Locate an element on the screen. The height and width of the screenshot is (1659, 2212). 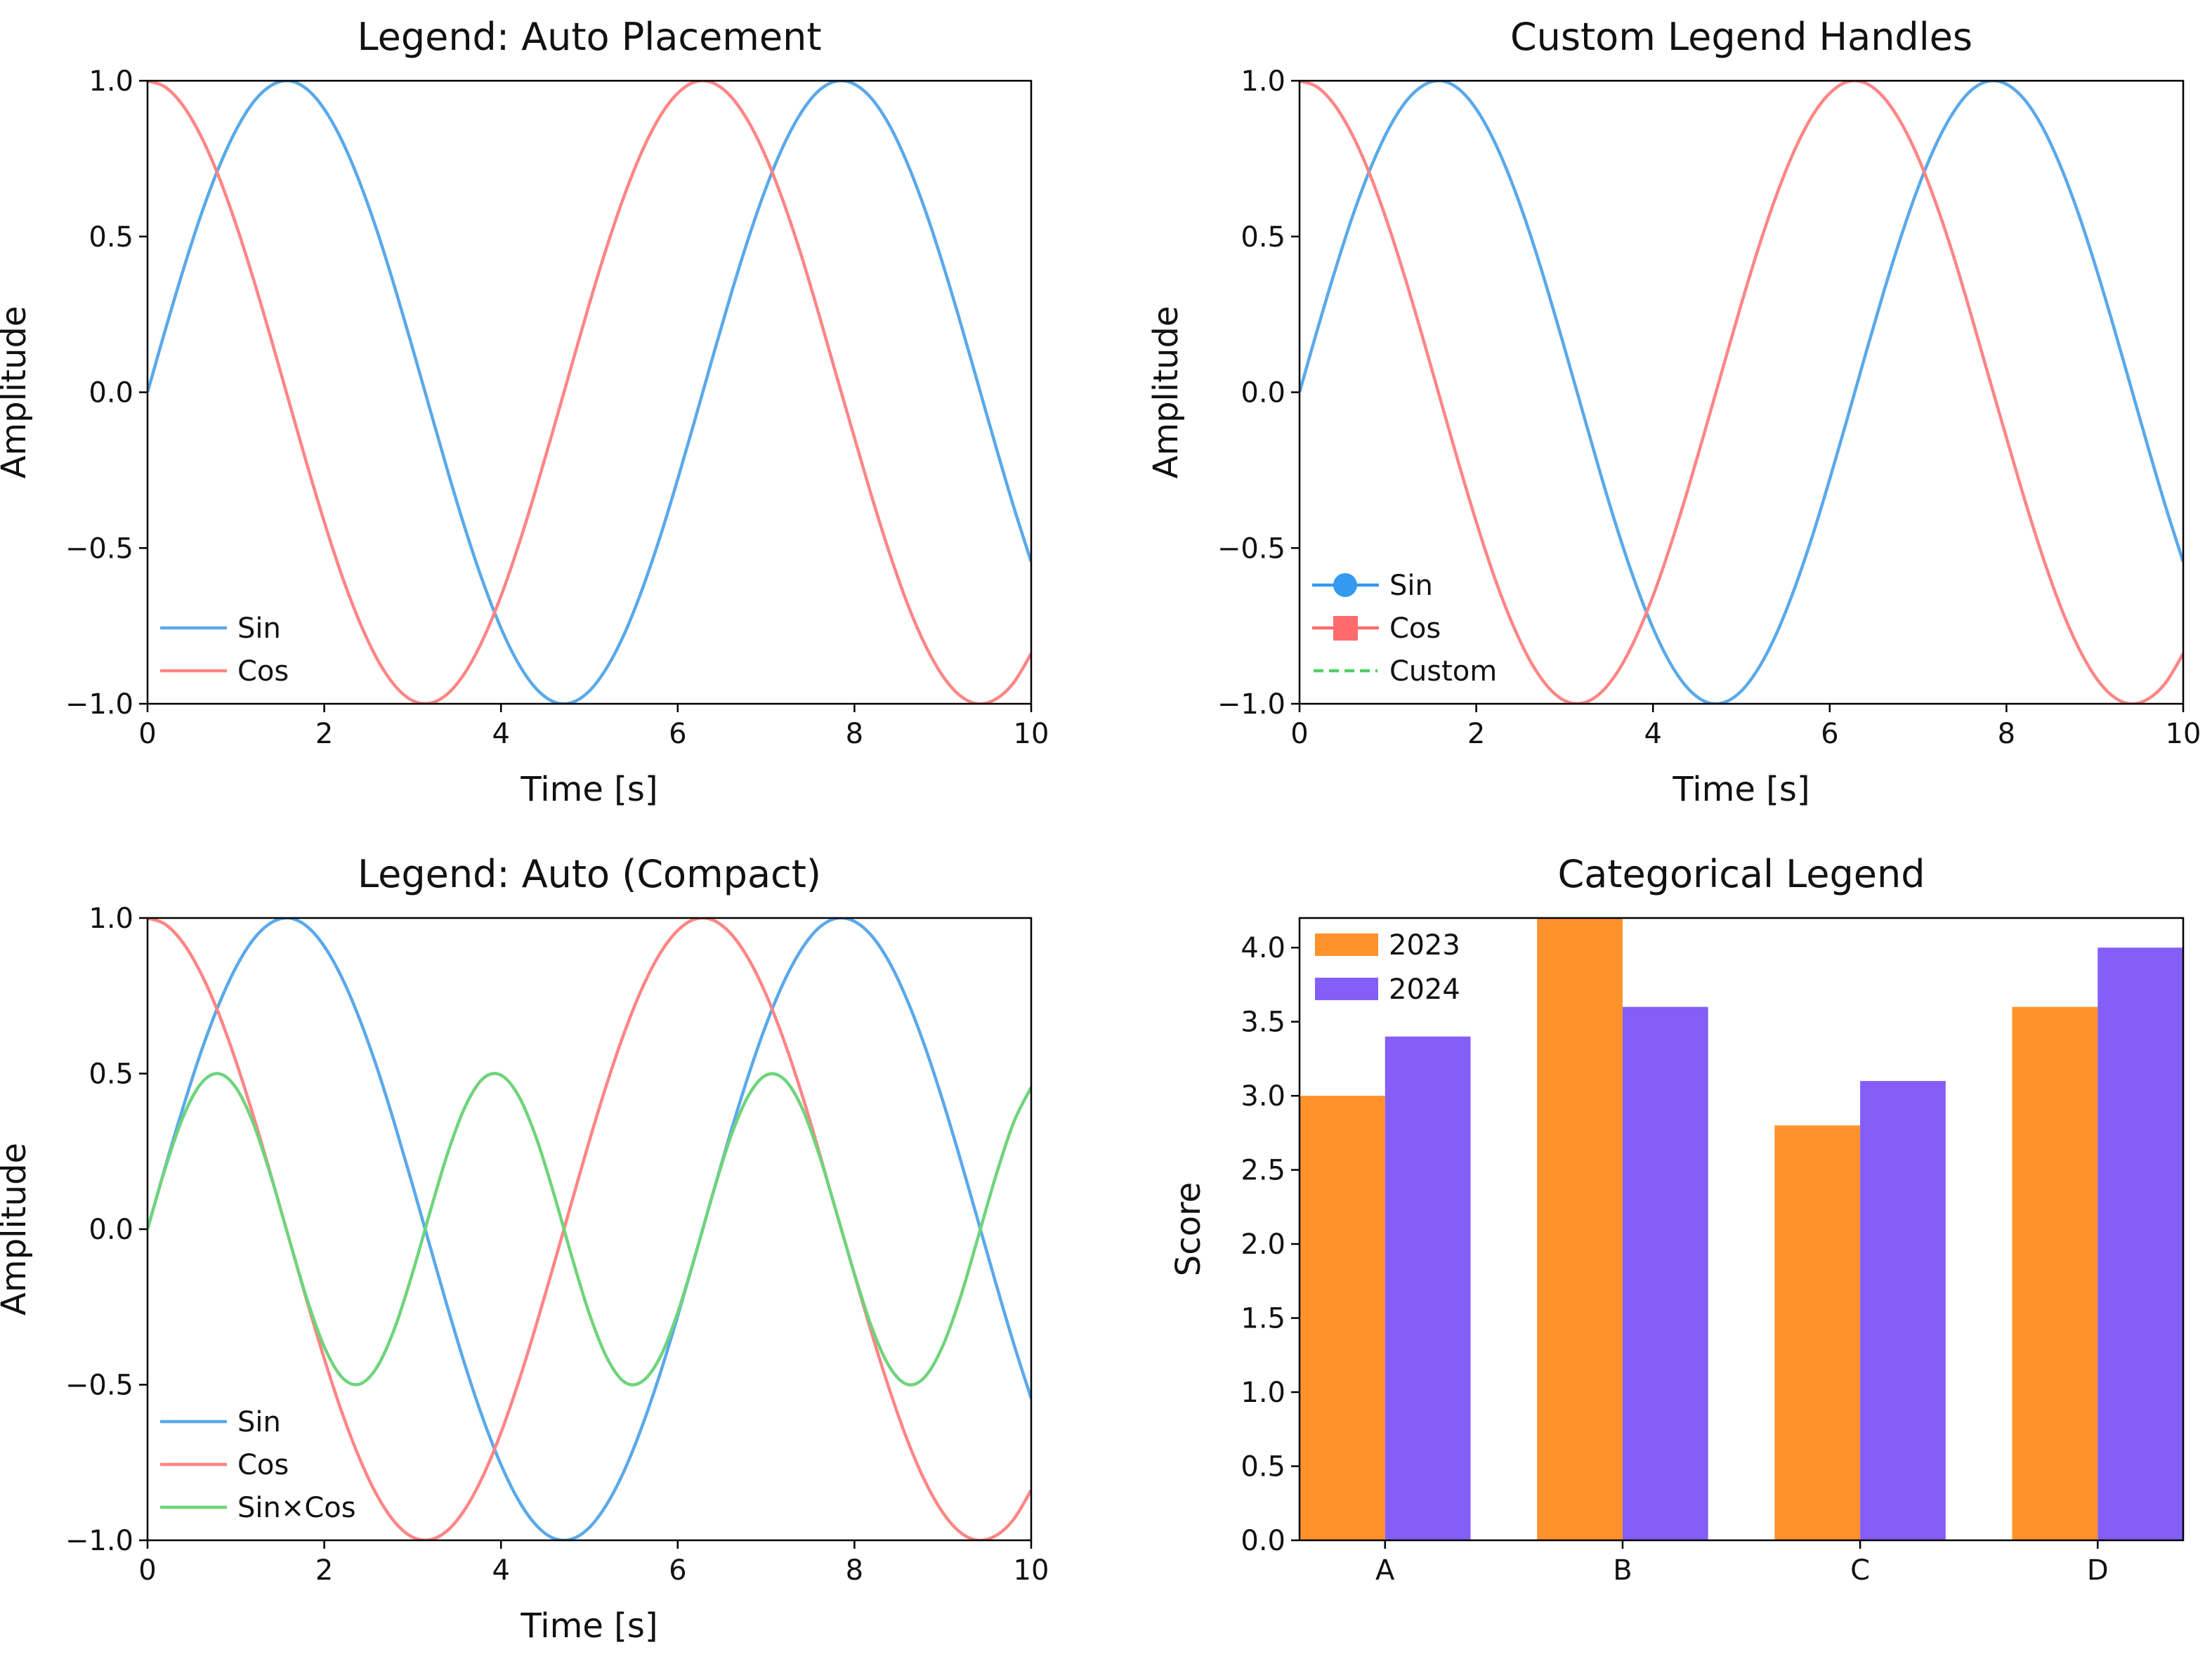
legend: Sin Cos Sin×Cos is located at coordinates (258, 1465).